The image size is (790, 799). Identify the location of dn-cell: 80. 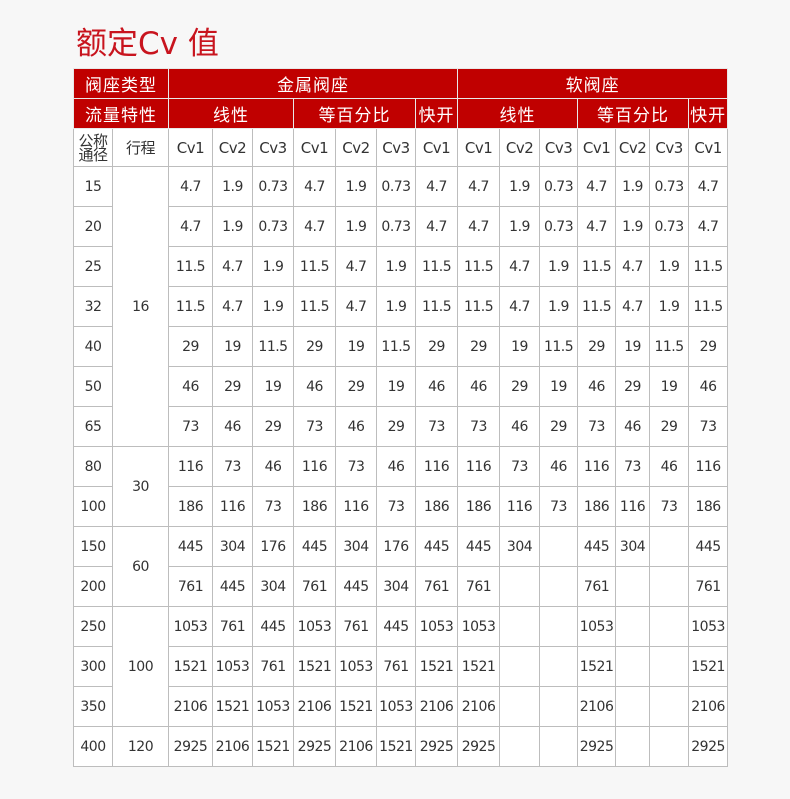
(93, 466).